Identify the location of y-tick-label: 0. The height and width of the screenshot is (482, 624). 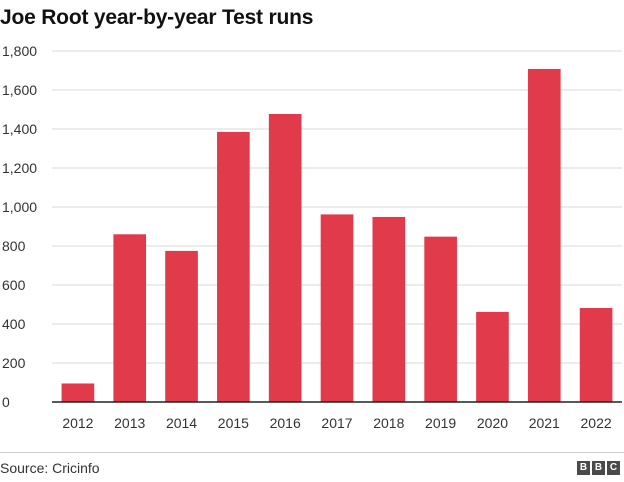
(6, 402).